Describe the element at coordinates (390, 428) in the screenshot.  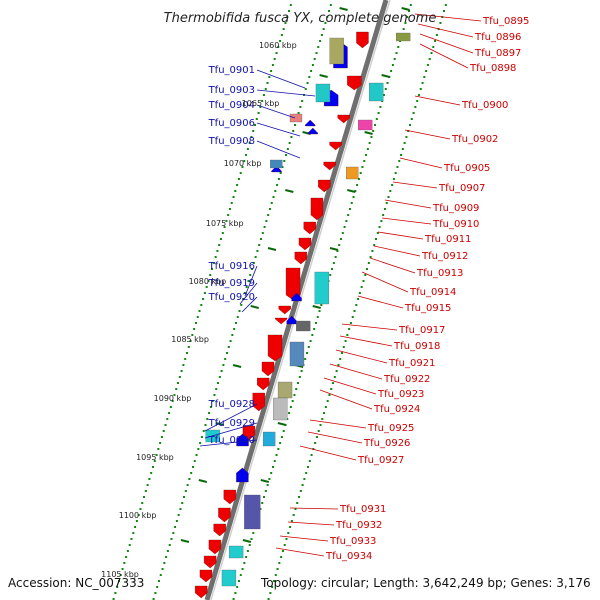
I see `gene-label-forward: Tfu_0925` at that location.